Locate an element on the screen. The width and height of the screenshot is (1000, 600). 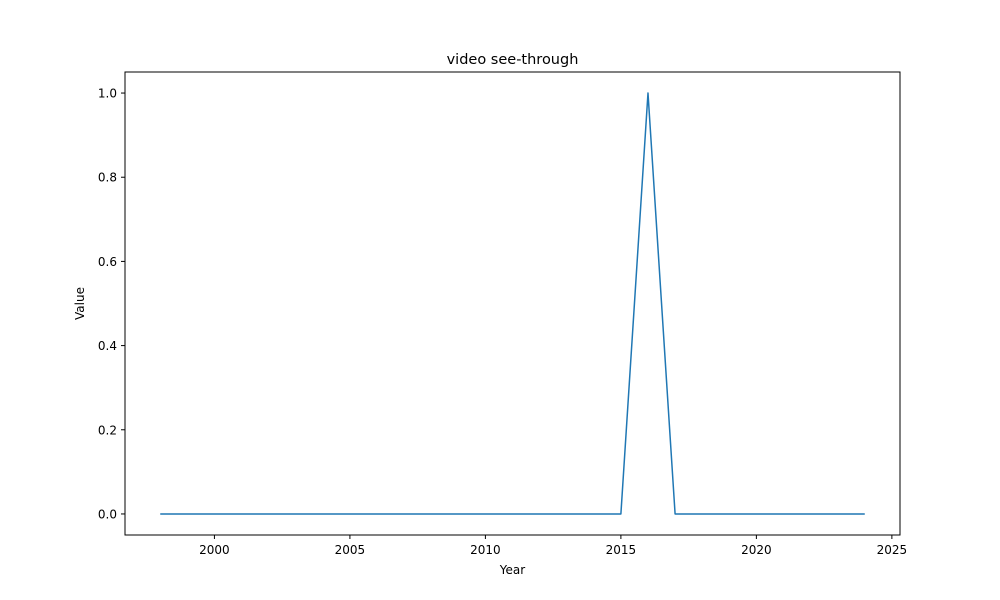
y-tick-label: 0.2 is located at coordinates (107, 430).